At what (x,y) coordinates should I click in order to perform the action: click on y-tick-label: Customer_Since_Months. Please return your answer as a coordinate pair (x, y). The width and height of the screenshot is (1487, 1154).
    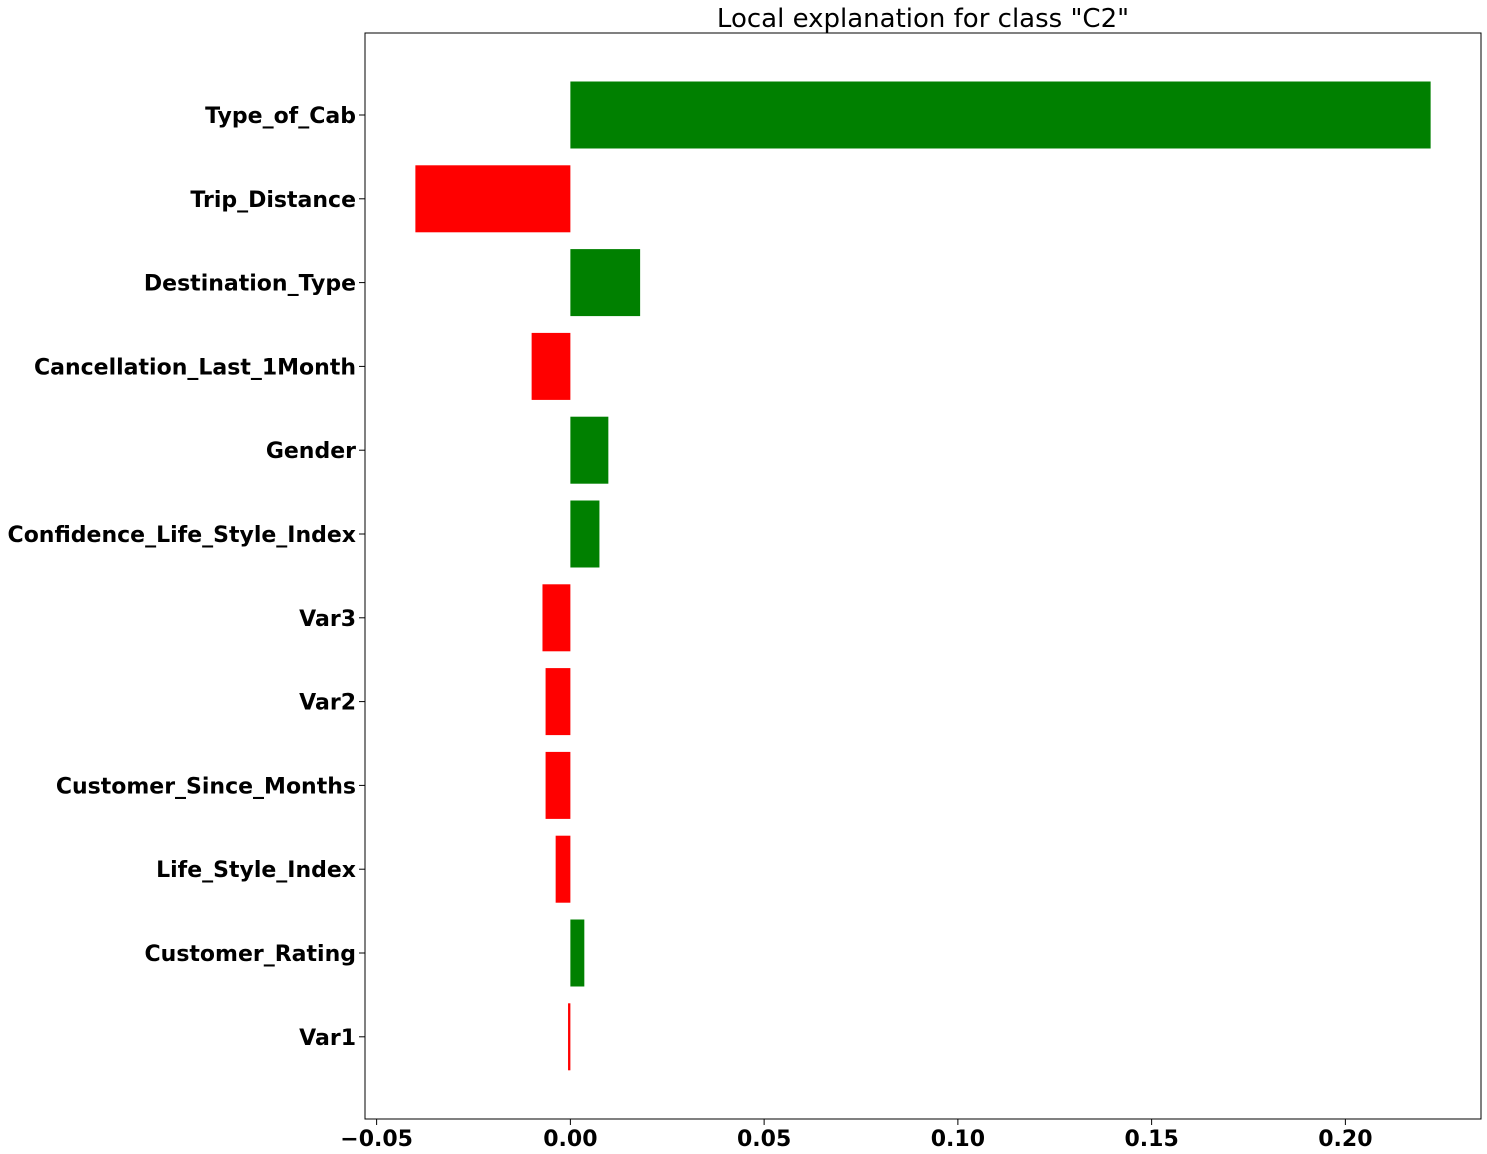
    Looking at the image, I should click on (206, 786).